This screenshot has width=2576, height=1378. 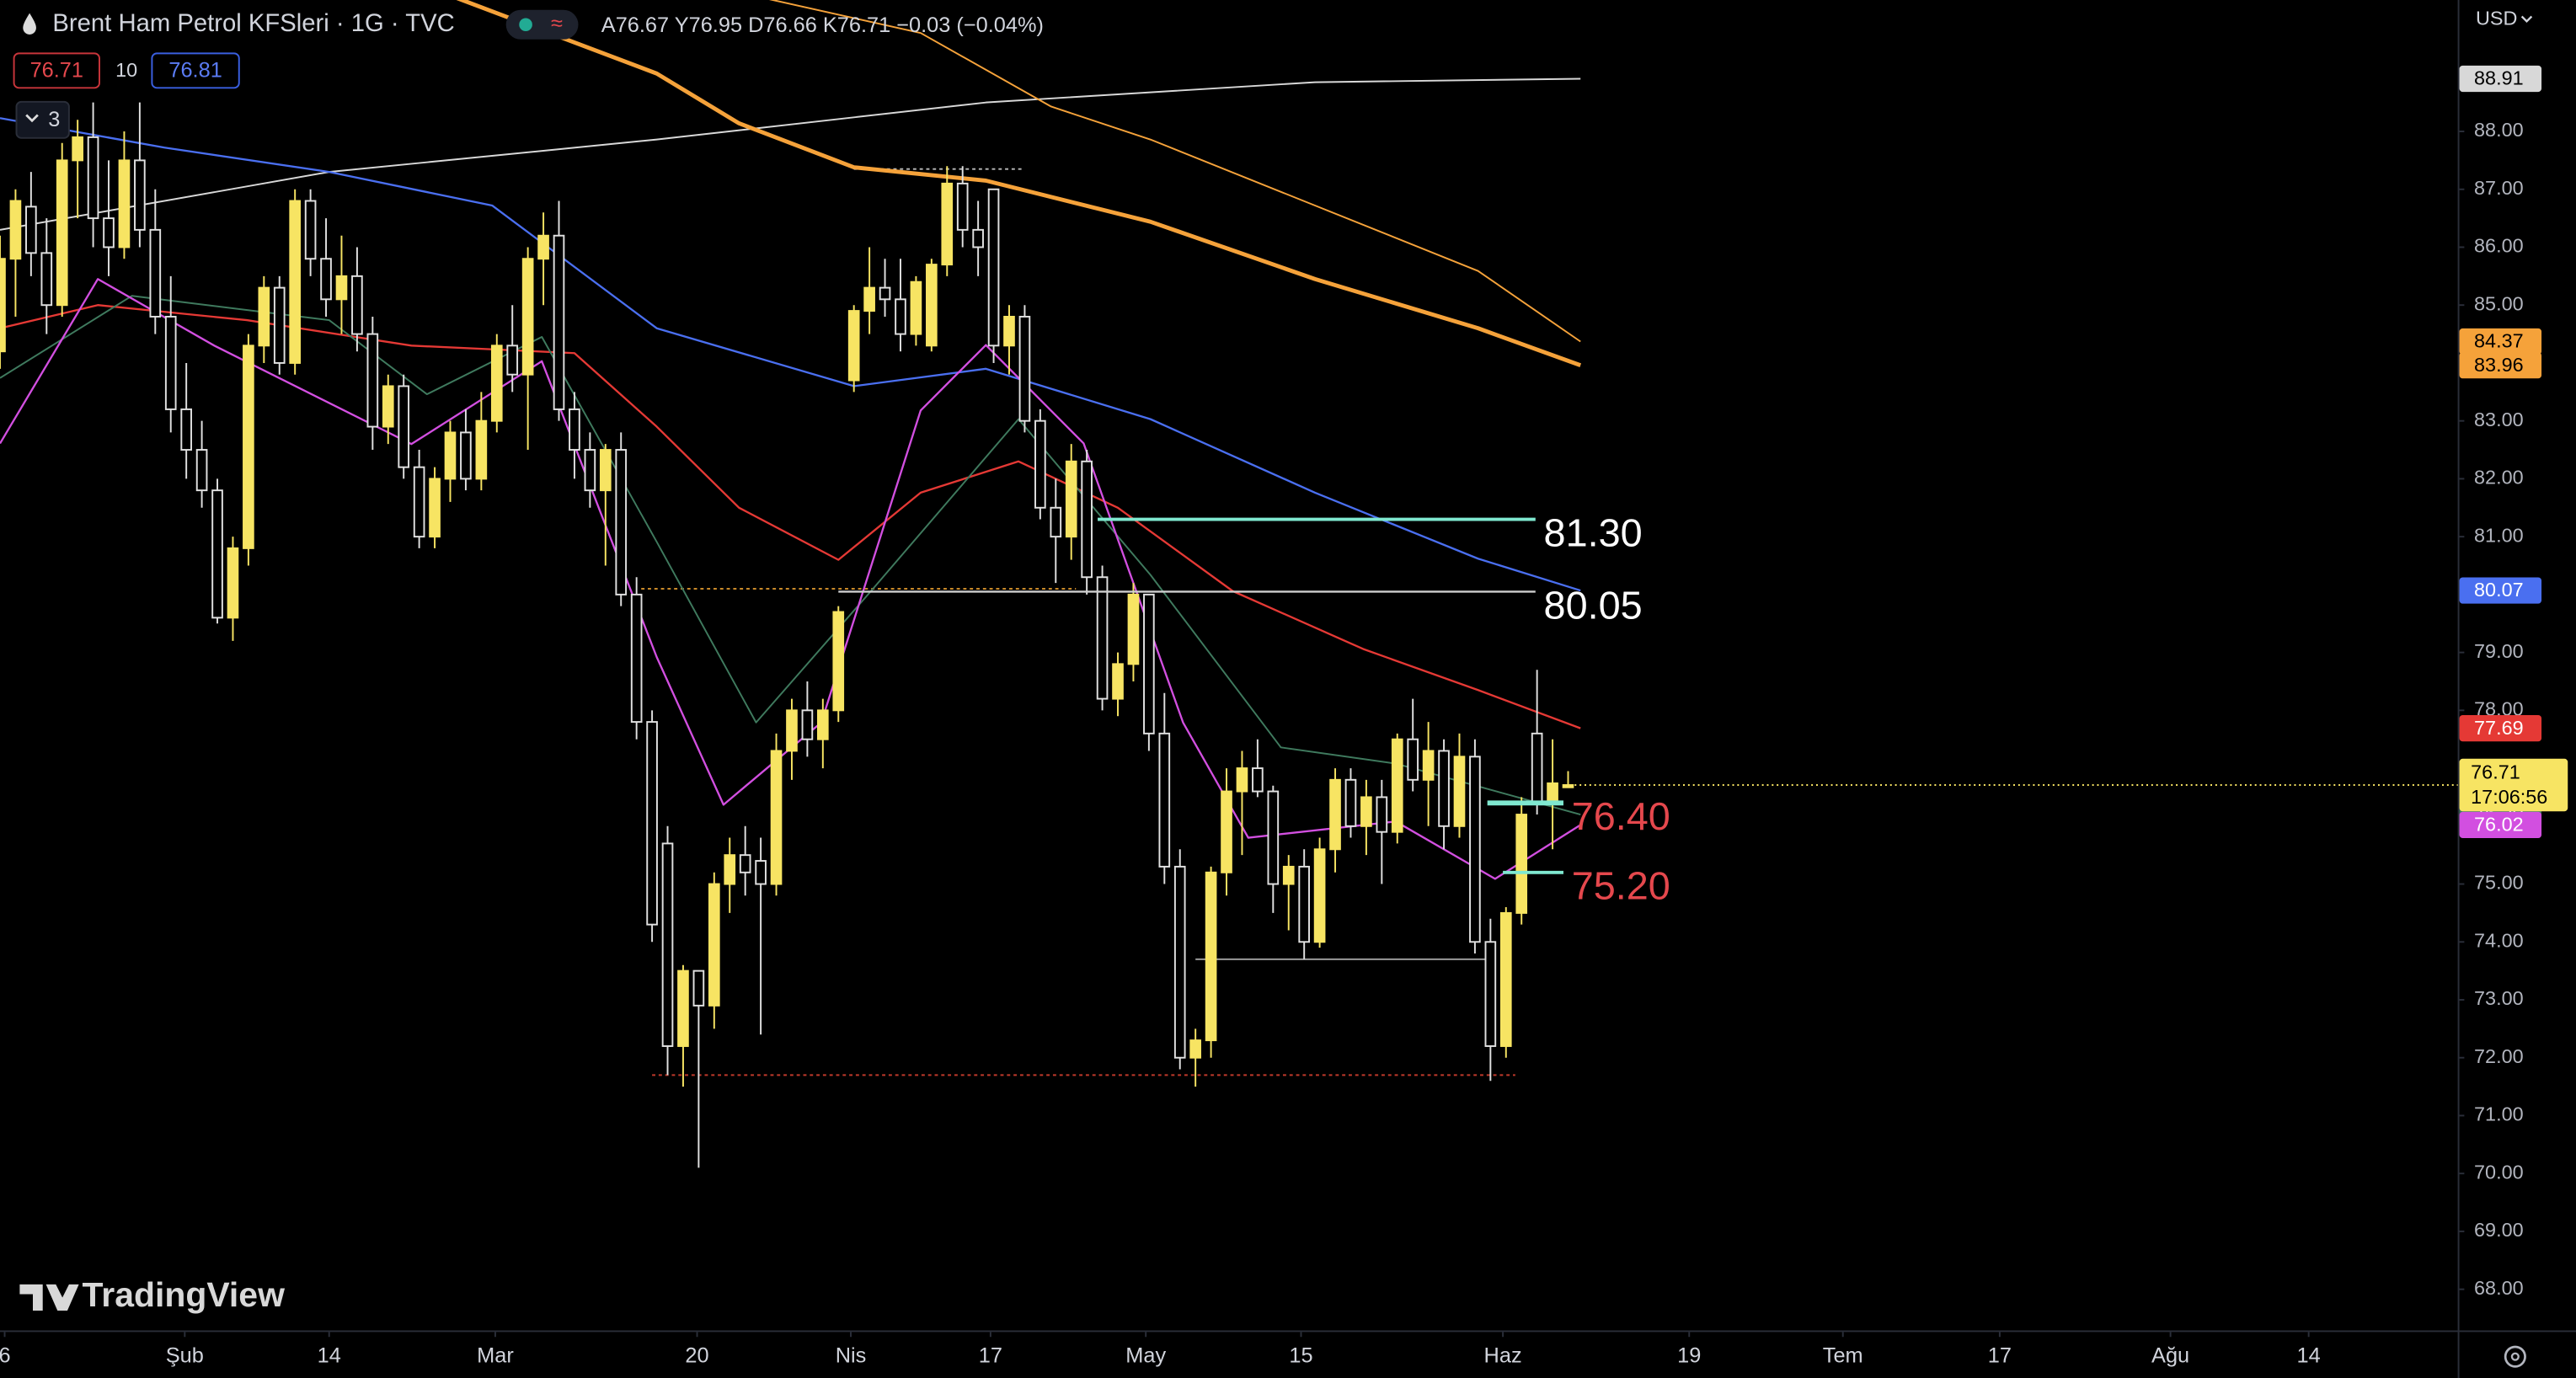 What do you see at coordinates (1503, 1355) in the screenshot?
I see `x-tick-label: Haz` at bounding box center [1503, 1355].